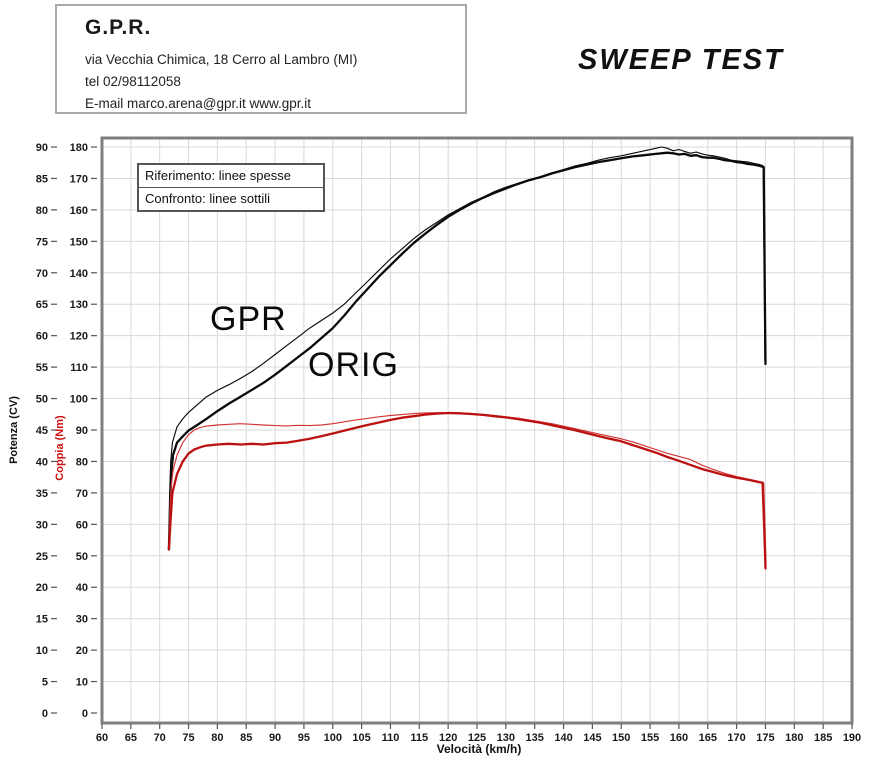  Describe the element at coordinates (82, 588) in the screenshot. I see `y-tick-torque: 40` at that location.